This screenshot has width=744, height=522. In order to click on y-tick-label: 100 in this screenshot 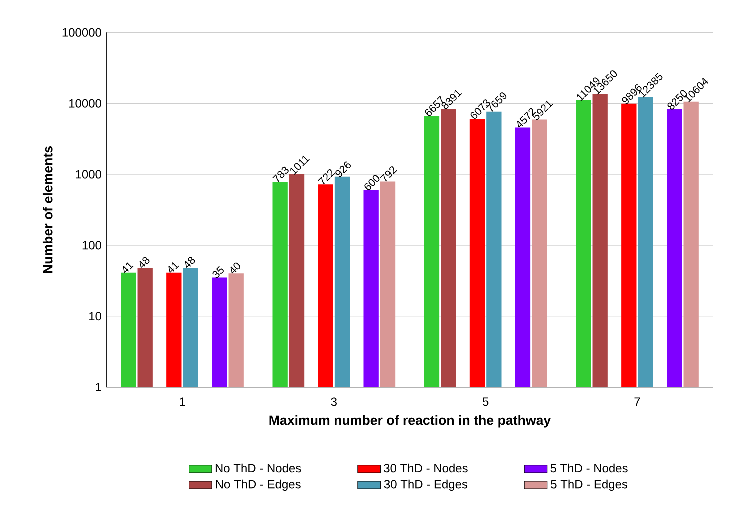, I will do `click(92, 245)`.